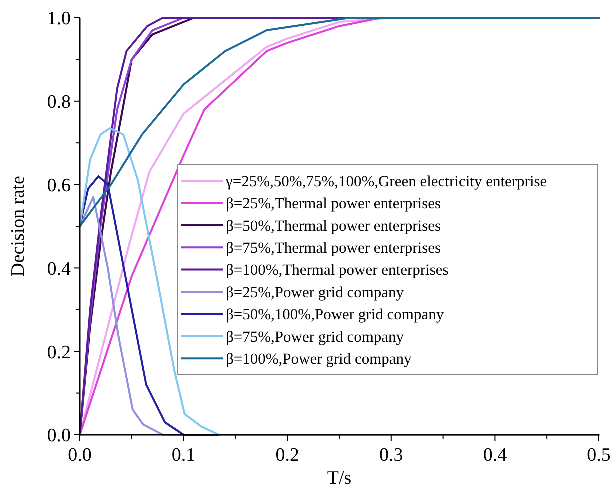  Describe the element at coordinates (335, 315) in the screenshot. I see `legend-label: β=50%,100%,Power grid company` at that location.